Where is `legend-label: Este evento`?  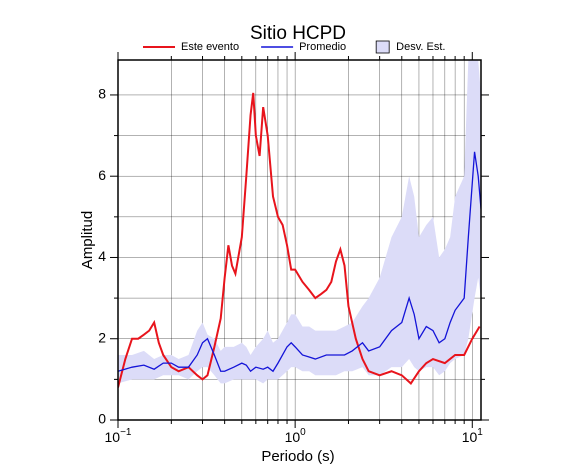 legend-label: Este evento is located at coordinates (210, 47).